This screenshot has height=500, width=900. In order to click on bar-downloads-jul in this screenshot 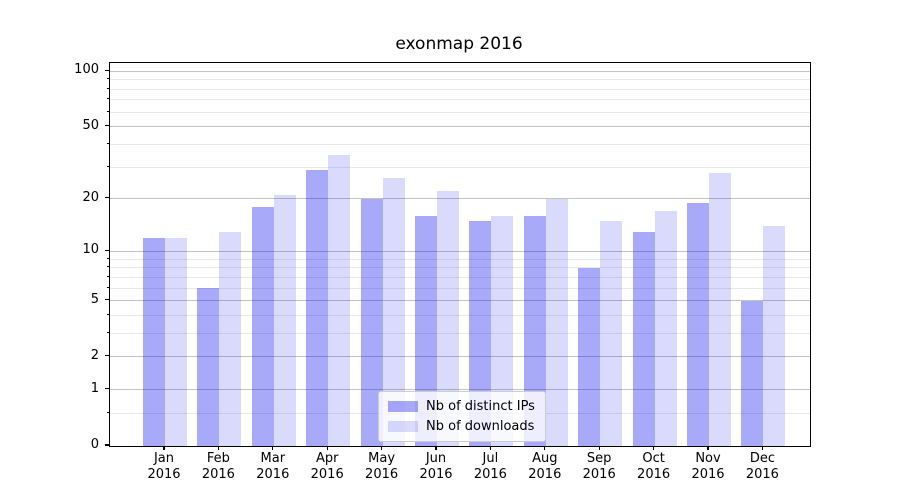, I will do `click(502, 331)`.